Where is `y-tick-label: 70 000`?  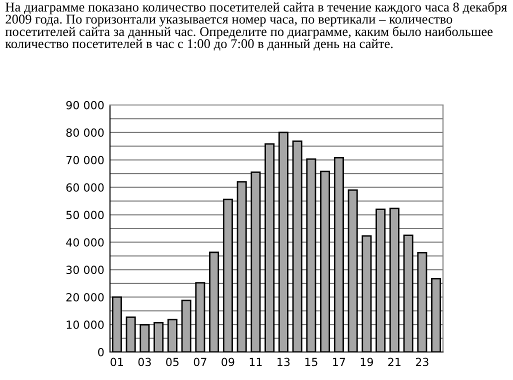
y-tick-label: 70 000 is located at coordinates (85, 160).